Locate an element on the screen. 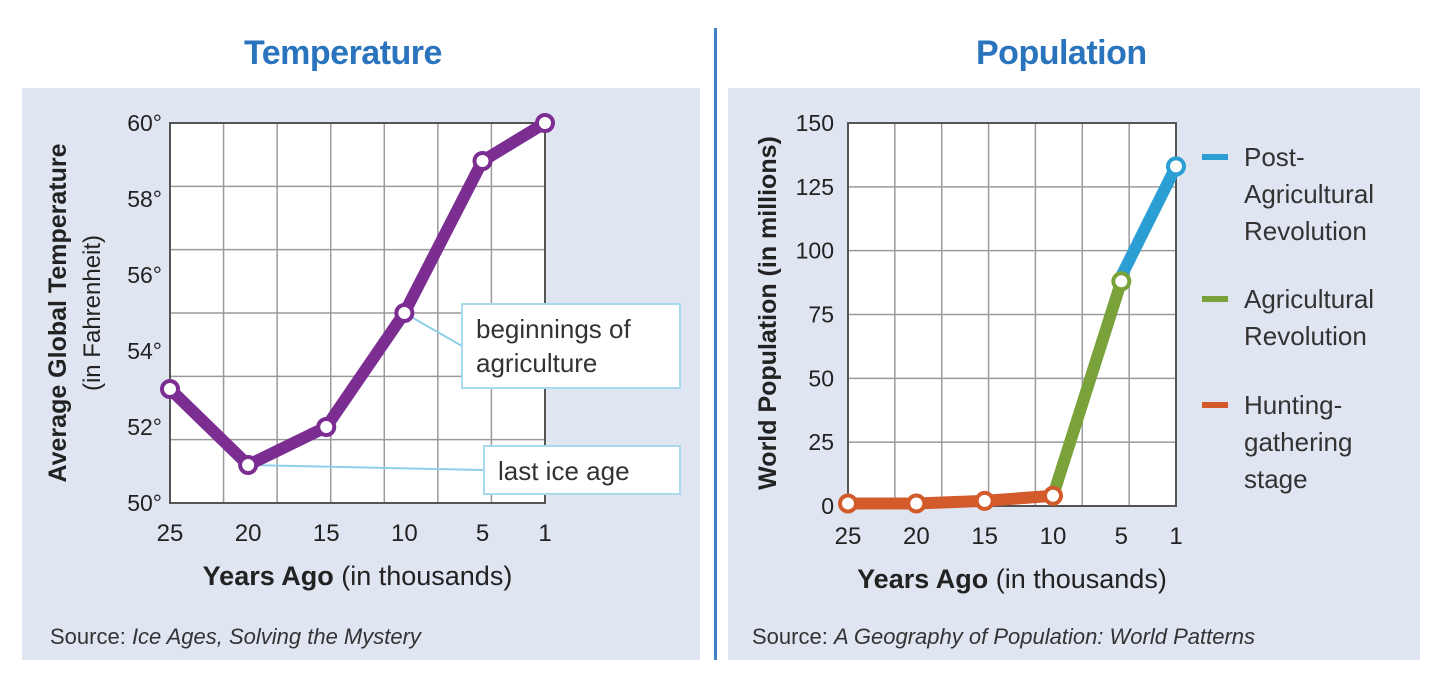 The height and width of the screenshot is (693, 1442). population-y-tick-label: 100 is located at coordinates (815, 251).